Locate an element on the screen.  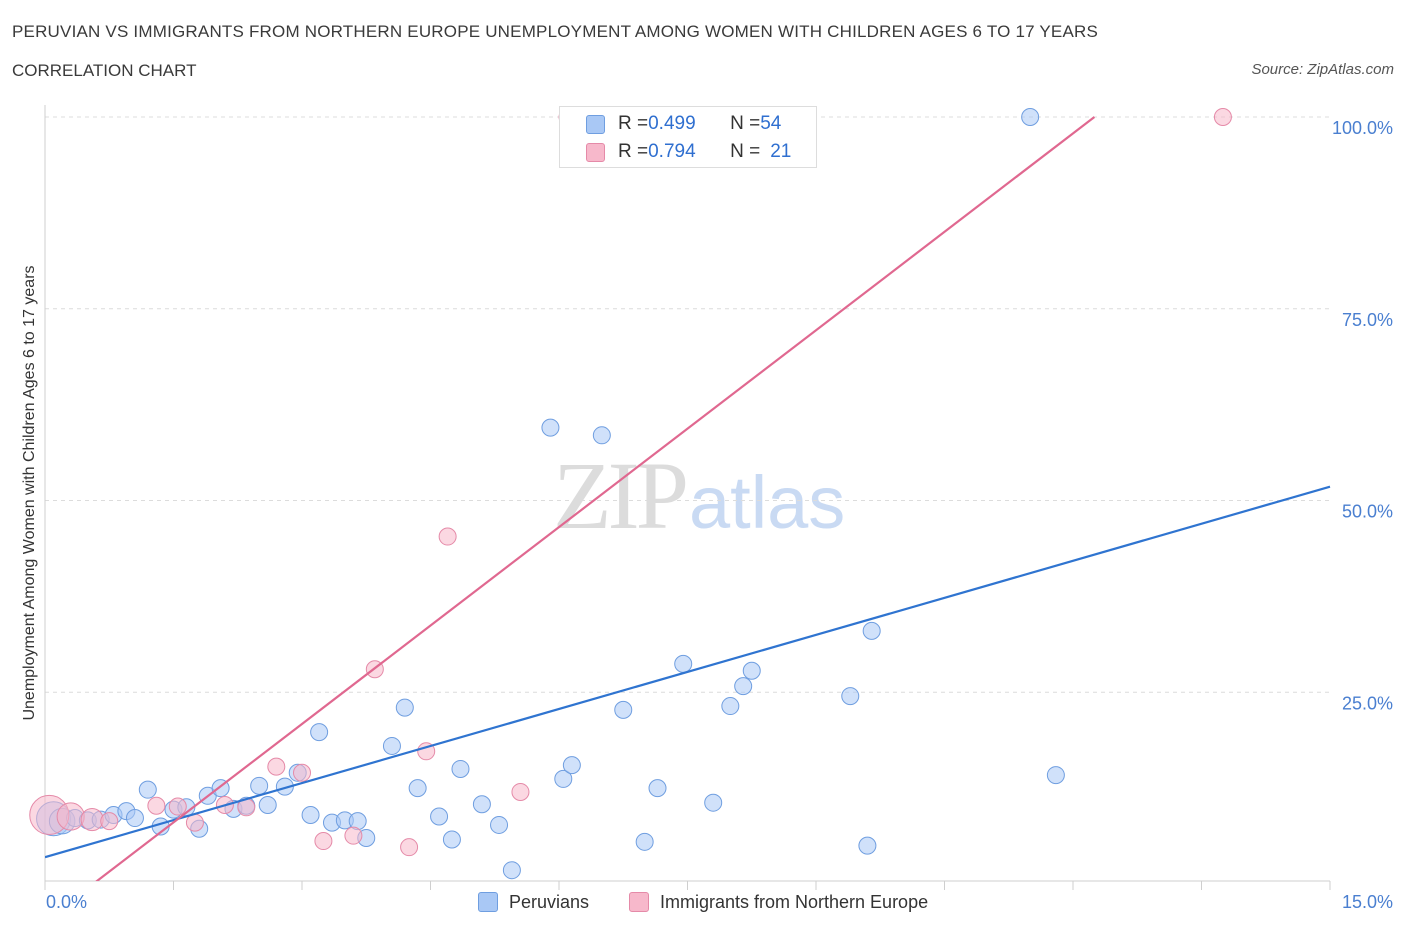
bottom-legend-peruvians: Peruvians is located at coordinates (533, 902).